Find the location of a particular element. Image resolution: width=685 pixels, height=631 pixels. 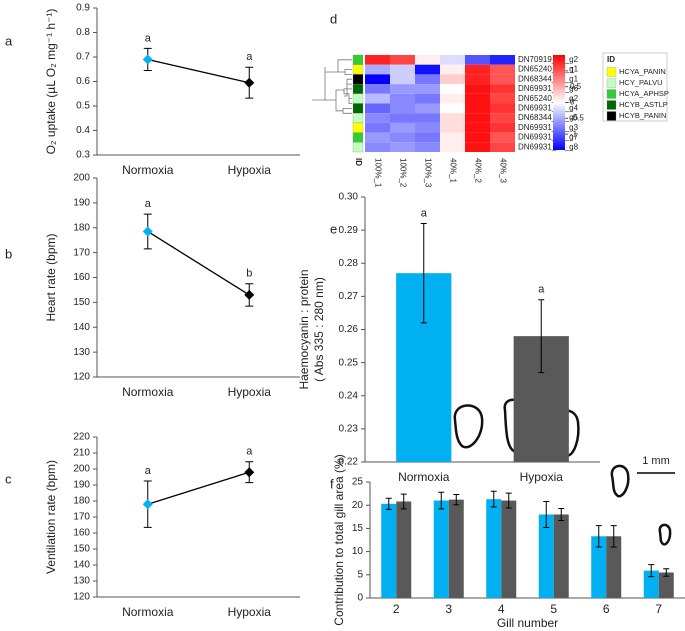

panel-label: f is located at coordinates (332, 483).